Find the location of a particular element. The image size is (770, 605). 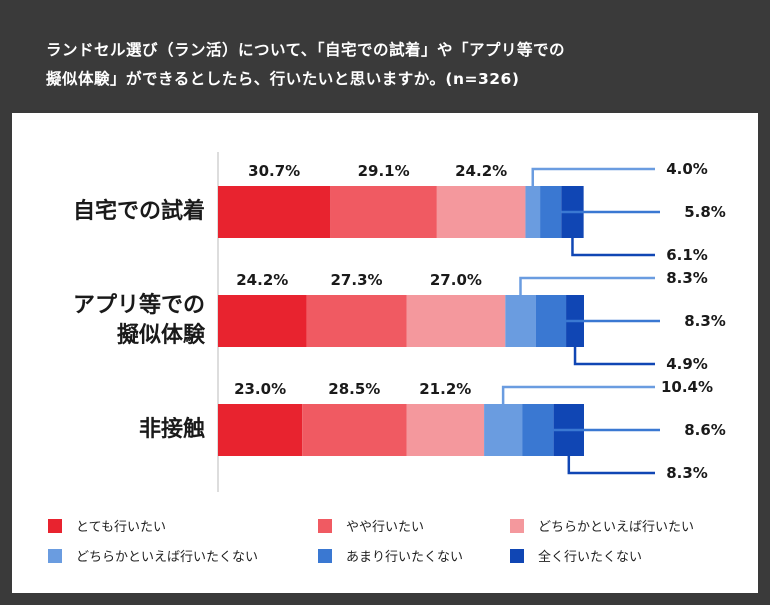

data-label: 10.4% is located at coordinates (687, 387).